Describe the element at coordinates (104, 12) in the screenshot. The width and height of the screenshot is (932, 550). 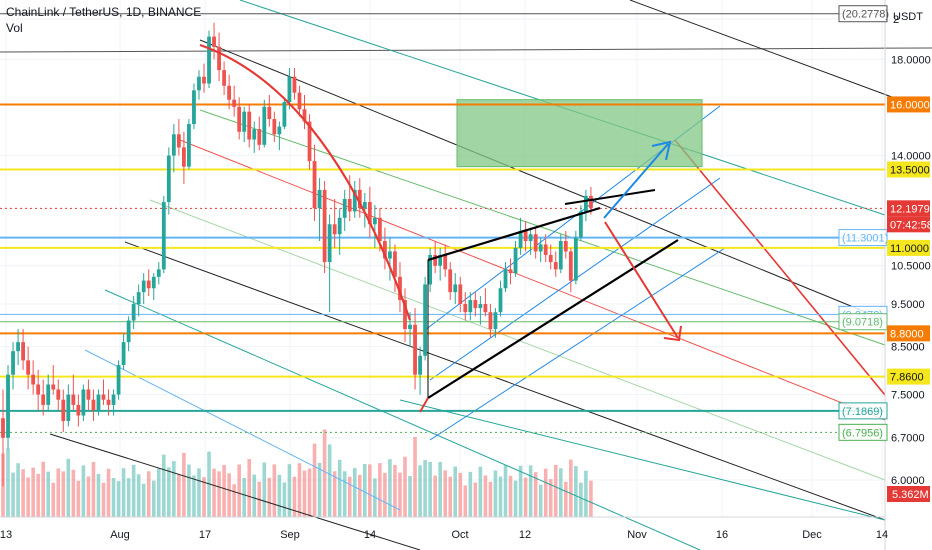
I see `symbol-title: ChainLink / TetherUS, 1D, BINANCE` at that location.